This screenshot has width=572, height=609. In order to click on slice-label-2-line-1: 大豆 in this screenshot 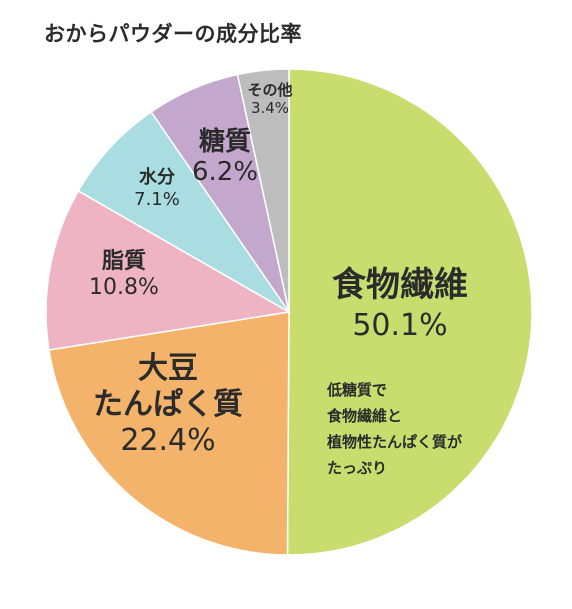, I will do `click(168, 368)`.